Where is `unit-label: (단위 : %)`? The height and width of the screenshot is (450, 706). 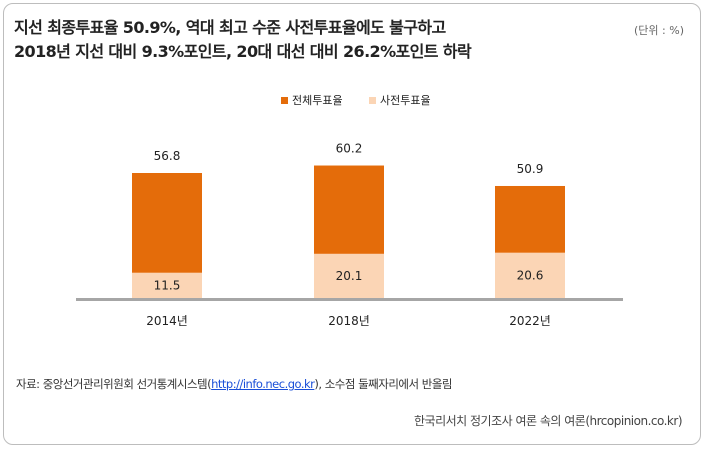 unit-label: (단위 : %) is located at coordinates (659, 30).